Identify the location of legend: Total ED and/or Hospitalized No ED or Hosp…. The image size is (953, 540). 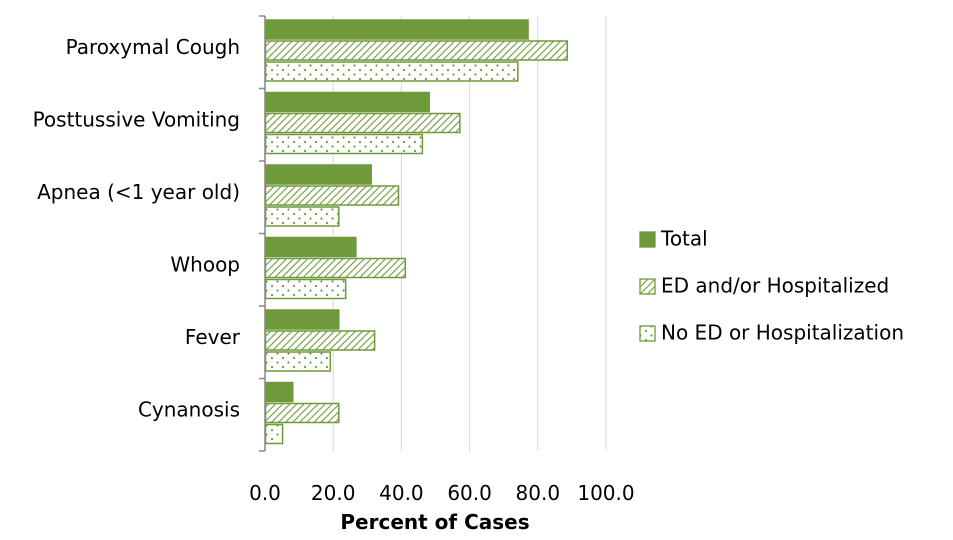
(771, 286).